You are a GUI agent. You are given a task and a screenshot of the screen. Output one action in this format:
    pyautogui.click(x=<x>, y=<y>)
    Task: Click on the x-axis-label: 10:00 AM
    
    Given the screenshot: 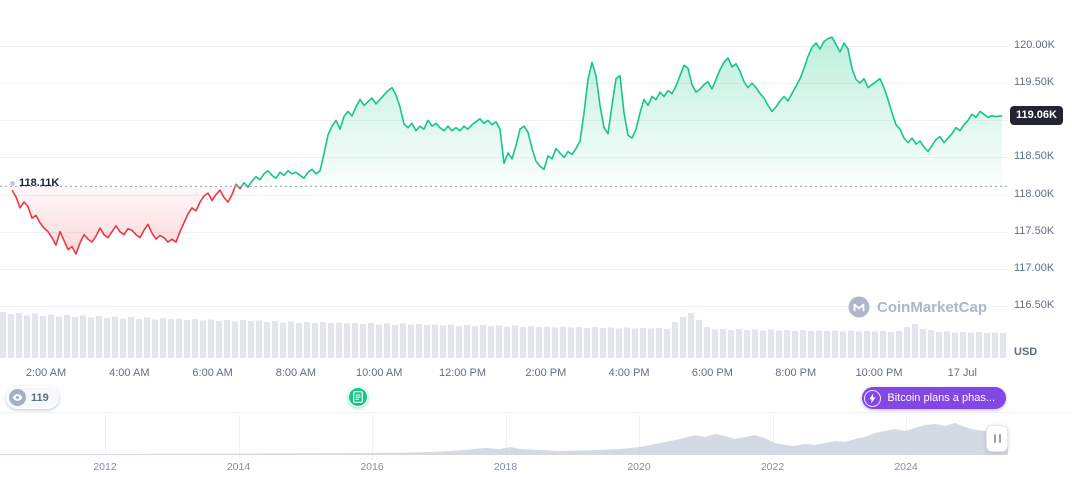 What is the action you would take?
    pyautogui.click(x=379, y=373)
    